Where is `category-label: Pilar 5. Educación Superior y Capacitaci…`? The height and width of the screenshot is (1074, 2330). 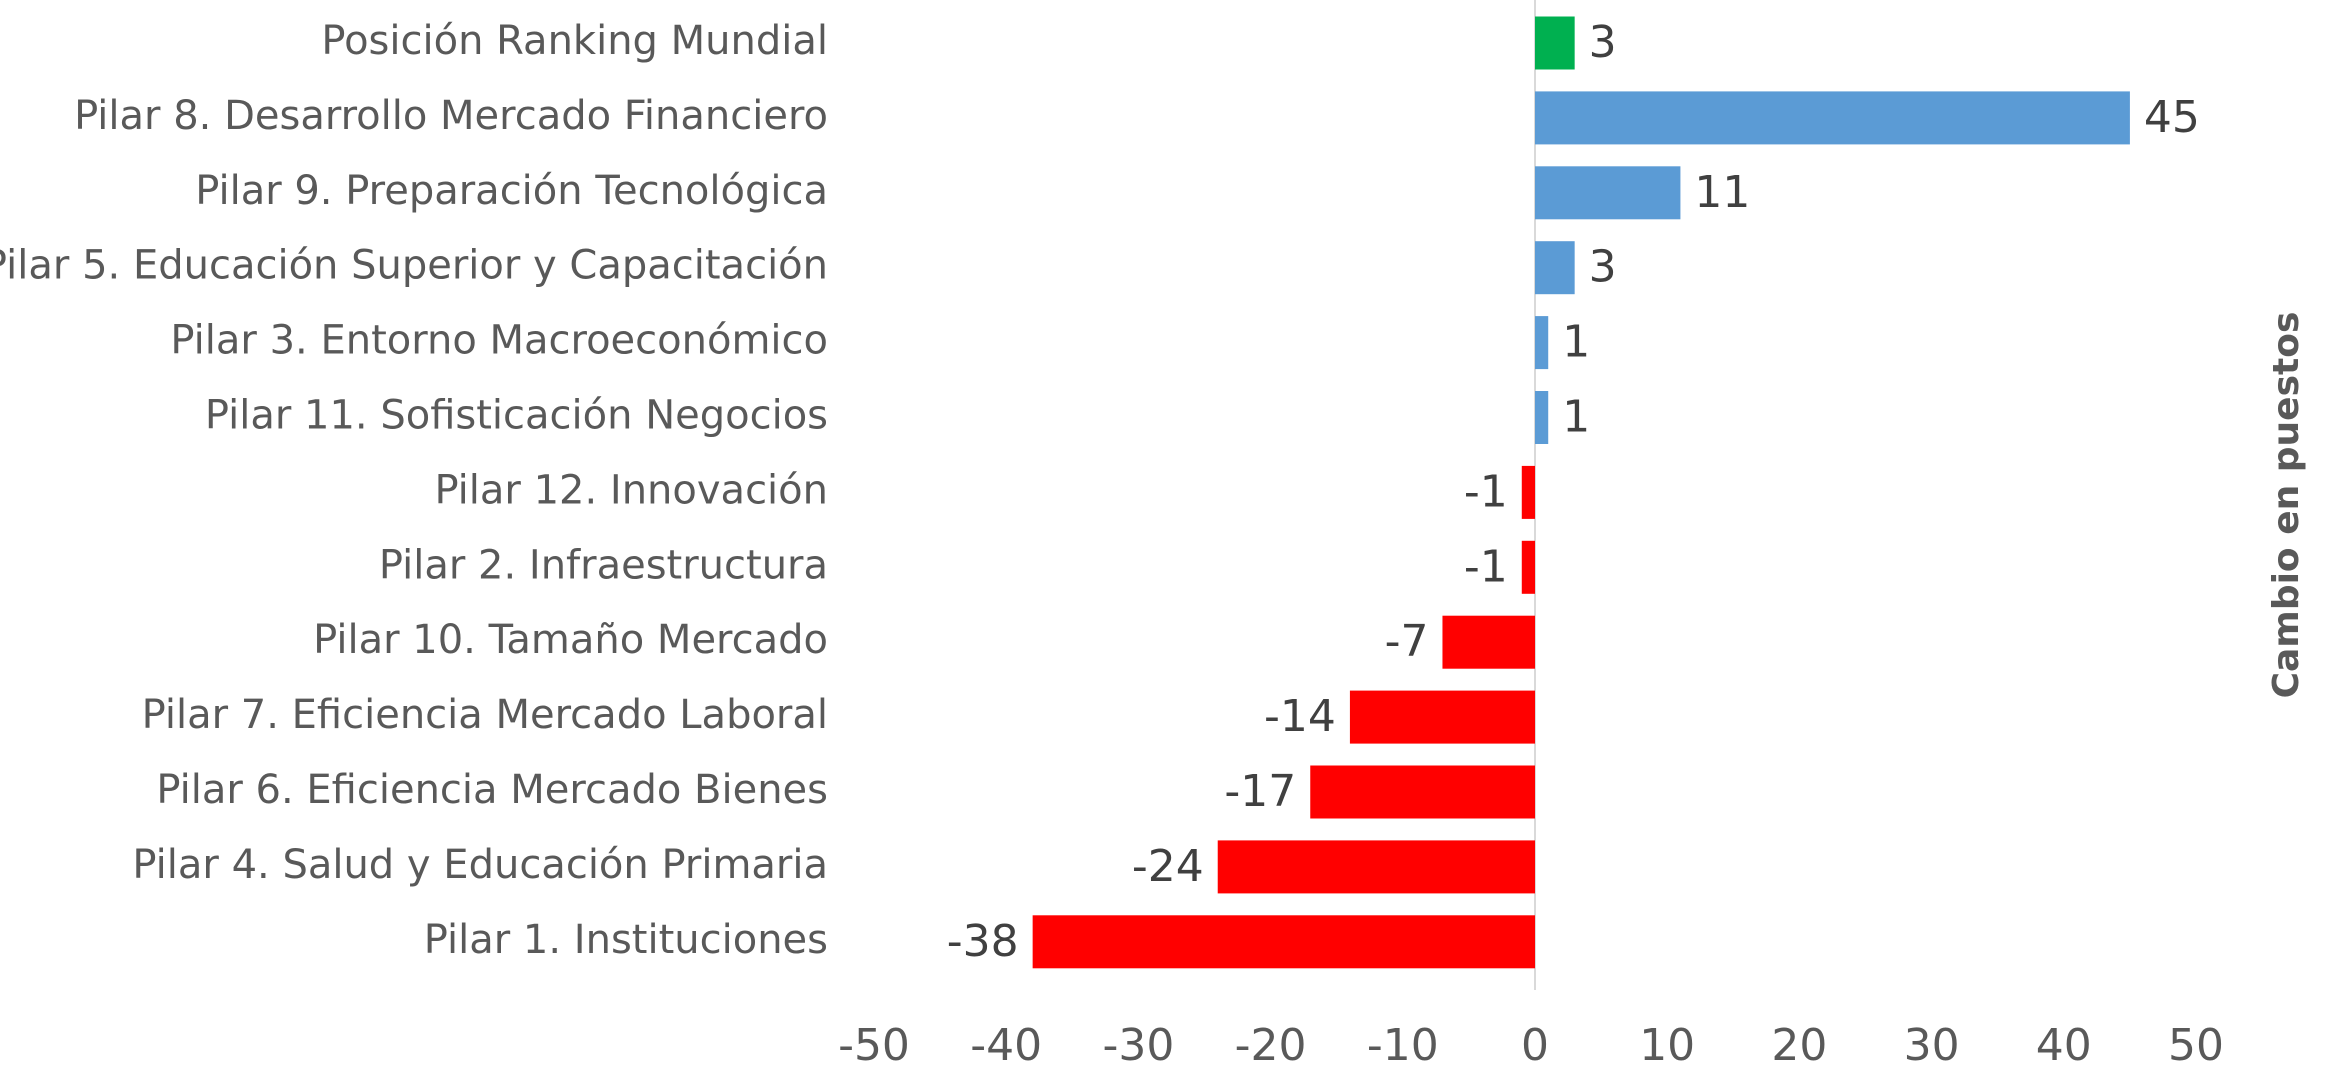 category-label: Pilar 5. Educación Superior y Capacitaci… is located at coordinates (414, 266).